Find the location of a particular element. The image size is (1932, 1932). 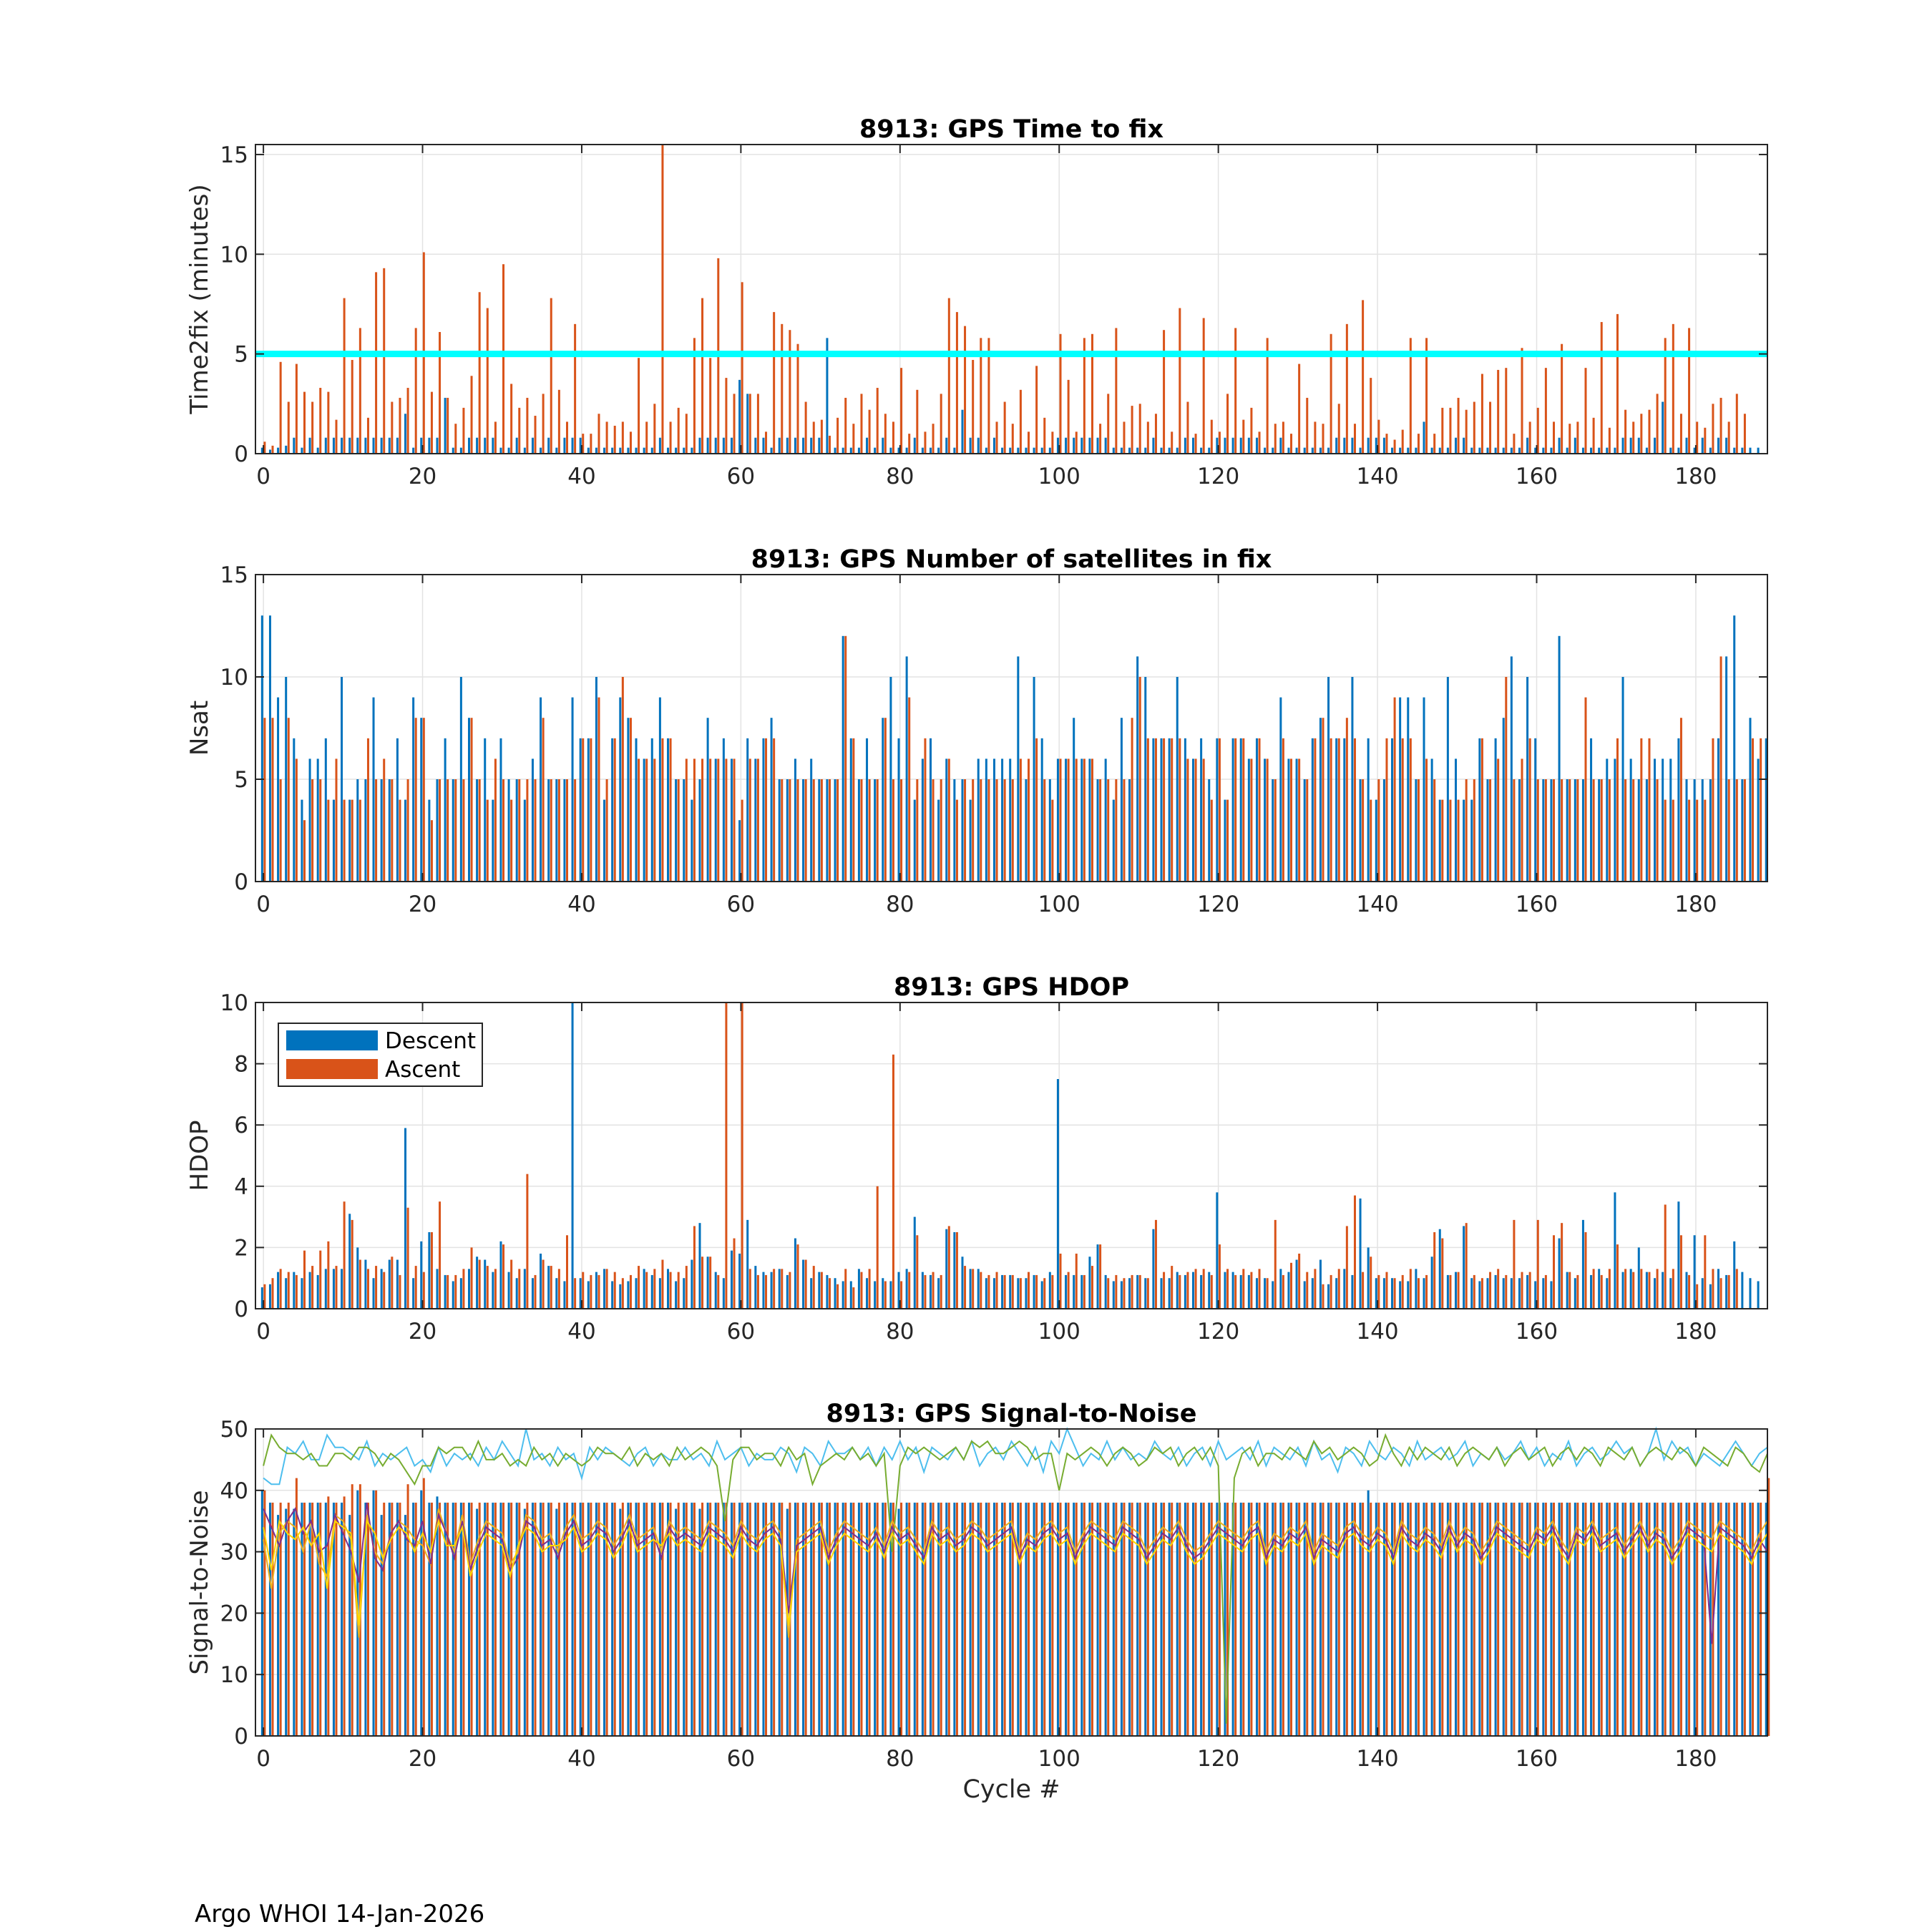

x-tick-label: 140 is located at coordinates (1377, 904).